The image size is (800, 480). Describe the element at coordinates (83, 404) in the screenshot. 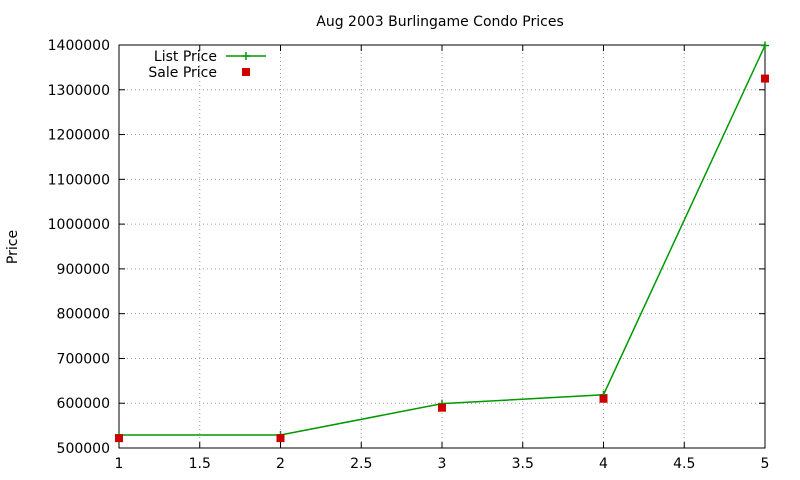

I see `y-tick-label: 600000` at that location.